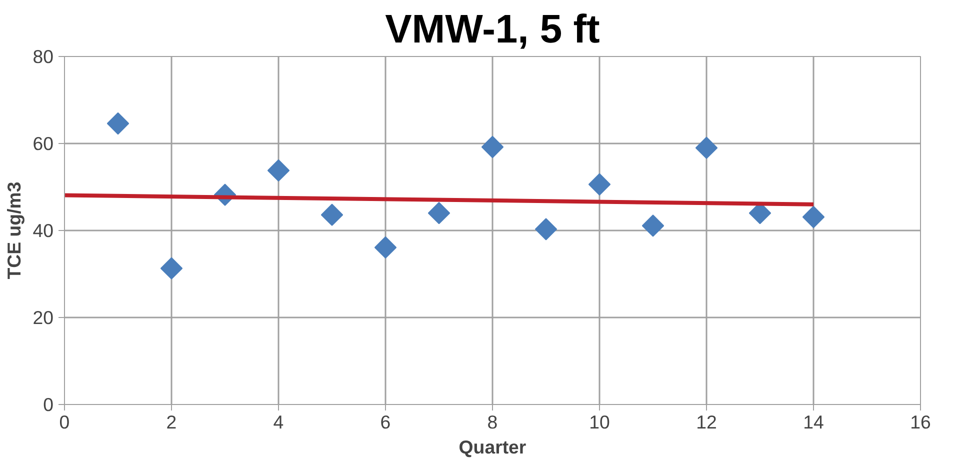  What do you see at coordinates (43, 143) in the screenshot?
I see `y-tick-label: 60` at bounding box center [43, 143].